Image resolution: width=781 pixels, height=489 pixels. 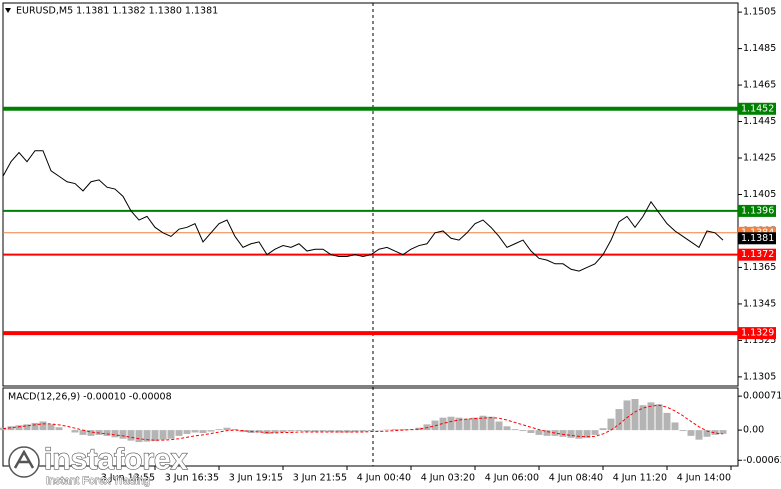 I want to click on x-tick-label: 4 Jun 14:00, so click(x=704, y=478).